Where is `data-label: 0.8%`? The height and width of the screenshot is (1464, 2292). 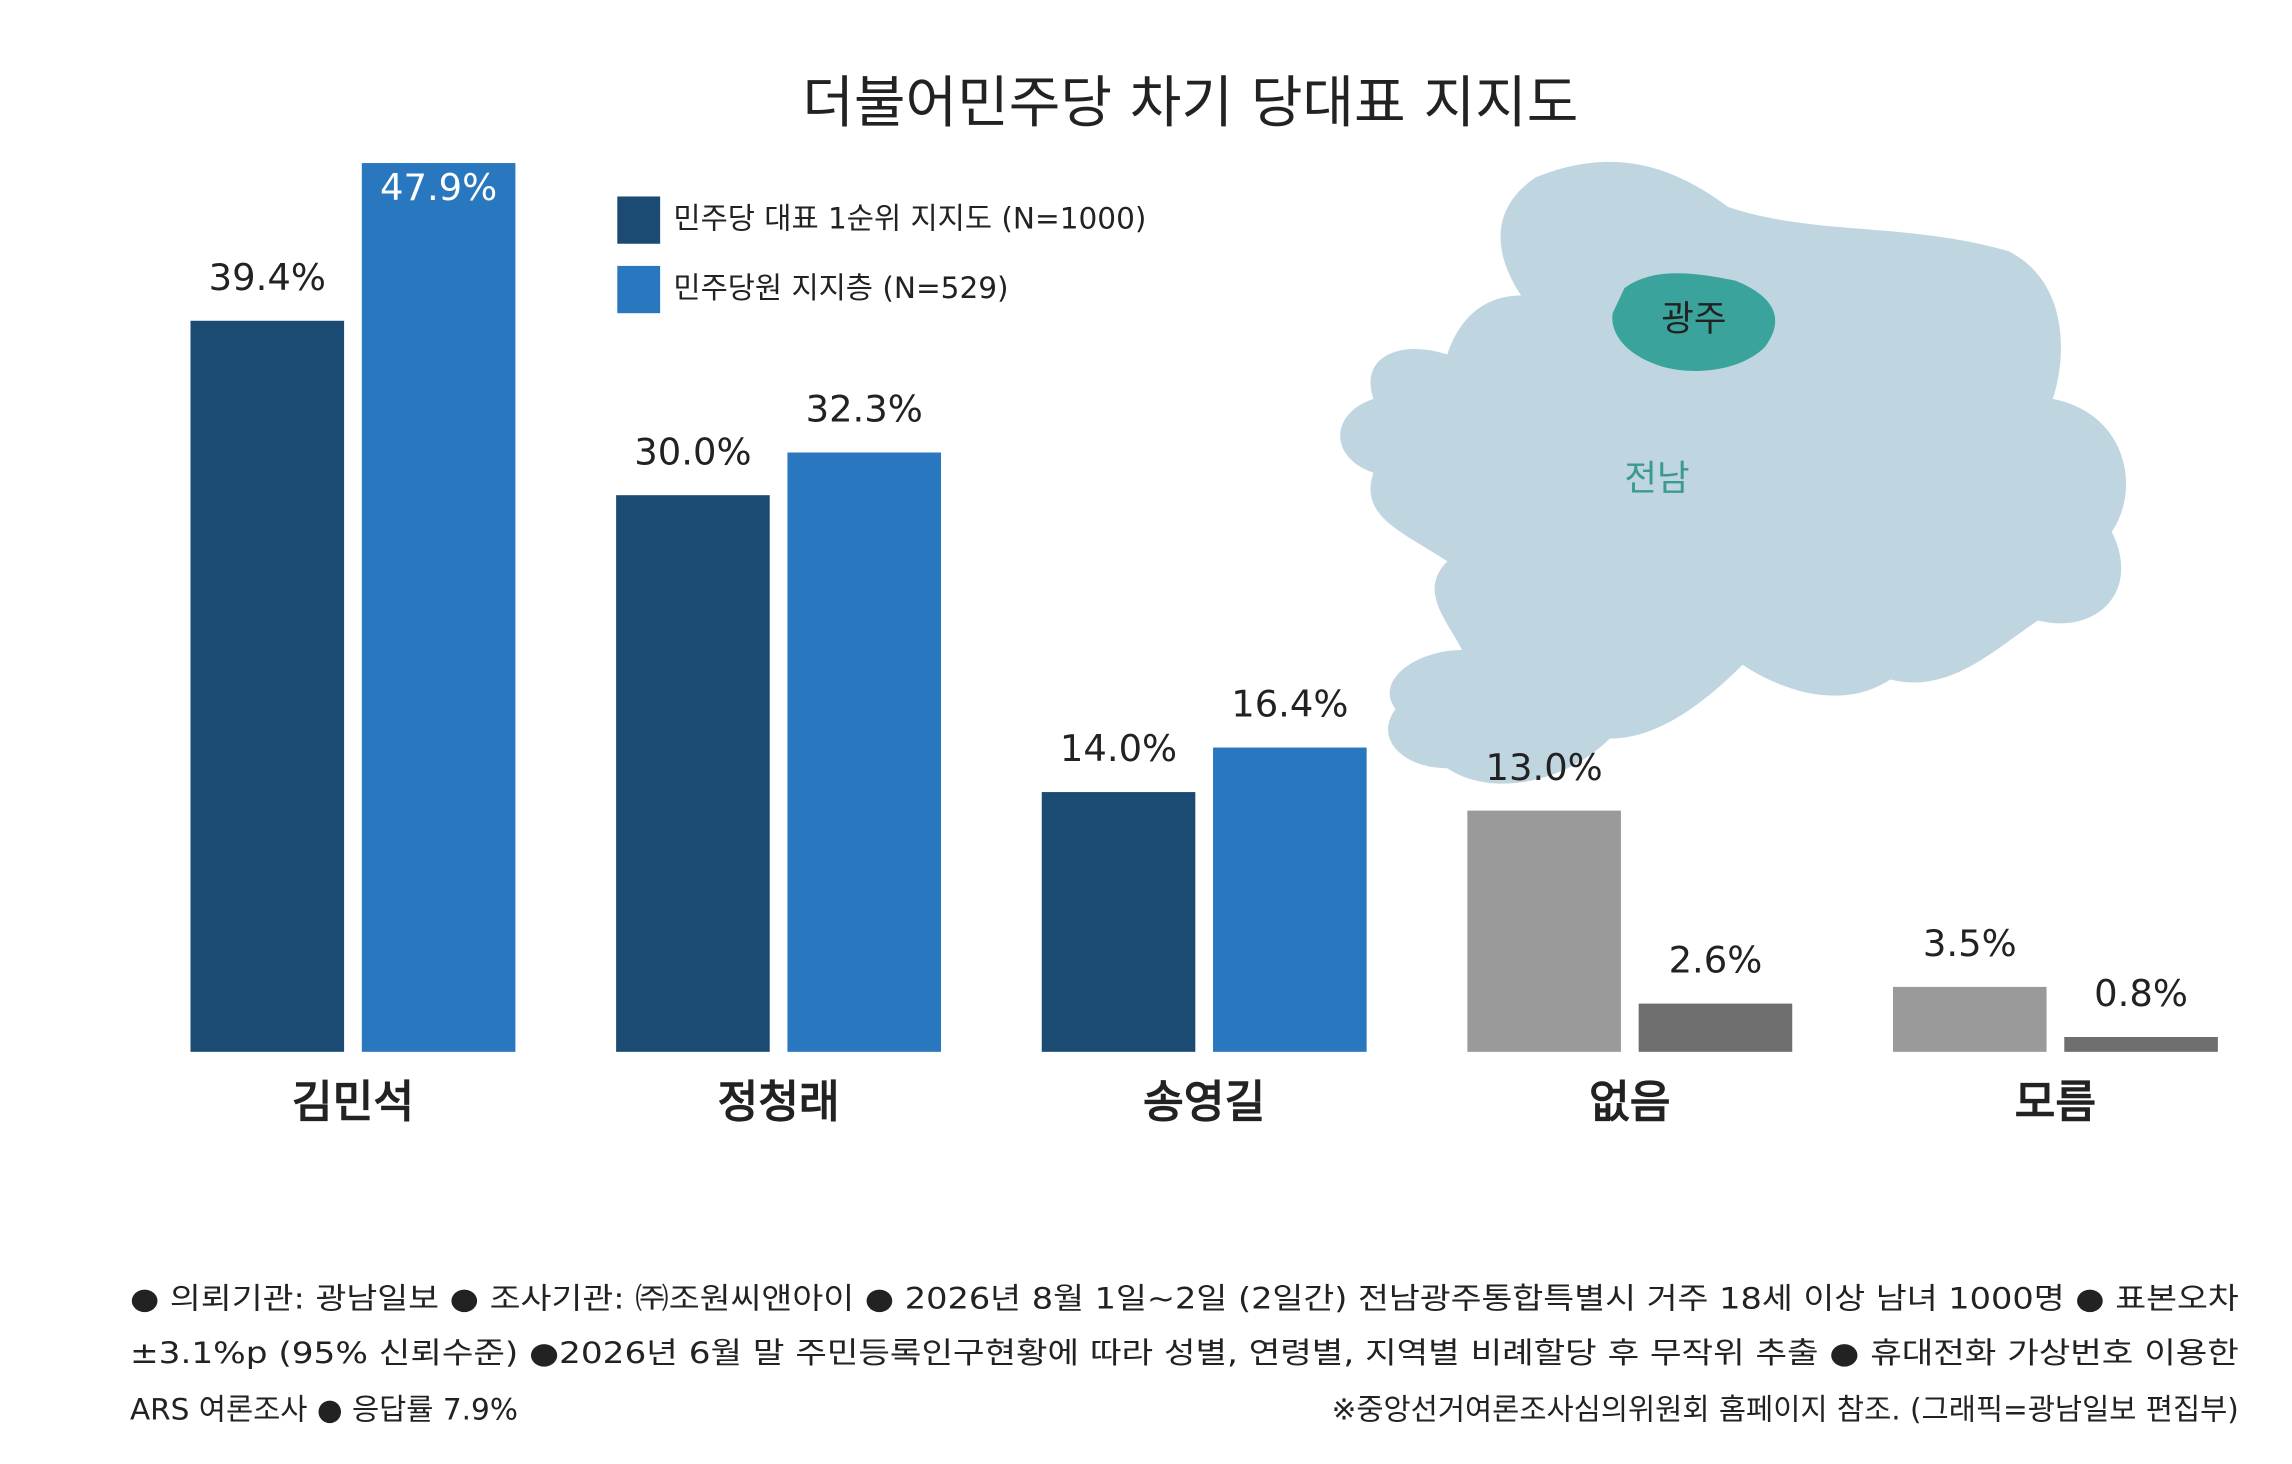
data-label: 0.8% is located at coordinates (2141, 993).